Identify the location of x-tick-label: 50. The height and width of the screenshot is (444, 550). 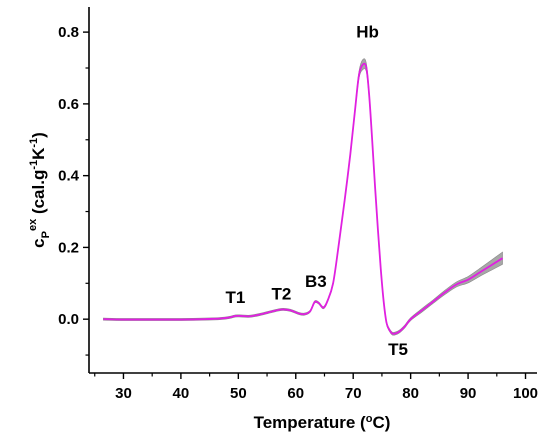
(238, 393).